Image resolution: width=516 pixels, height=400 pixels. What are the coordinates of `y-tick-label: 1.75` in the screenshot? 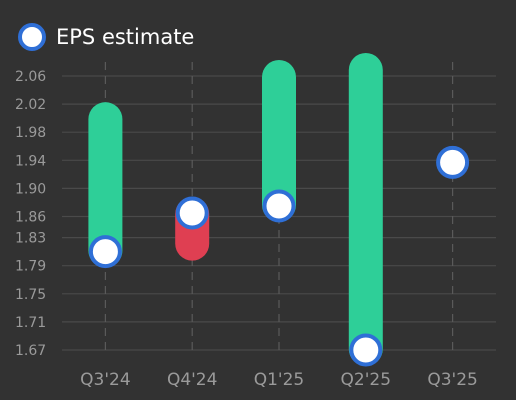 It's located at (30, 295).